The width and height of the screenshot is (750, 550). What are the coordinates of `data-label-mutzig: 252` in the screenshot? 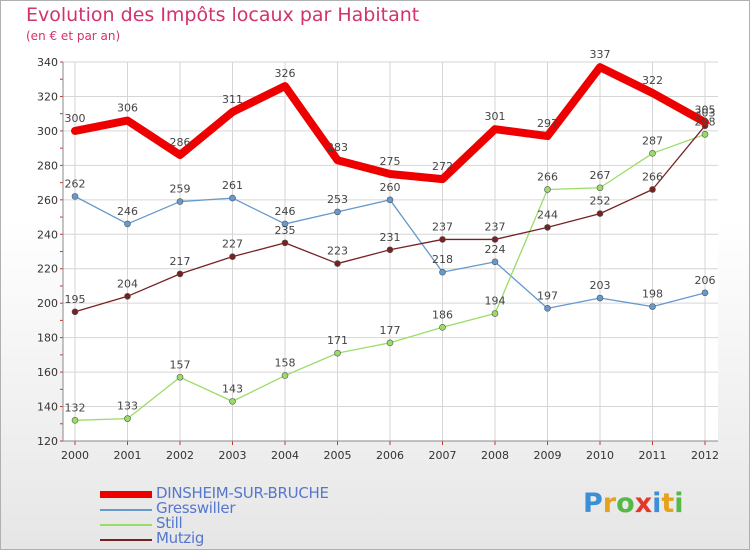 It's located at (600, 201).